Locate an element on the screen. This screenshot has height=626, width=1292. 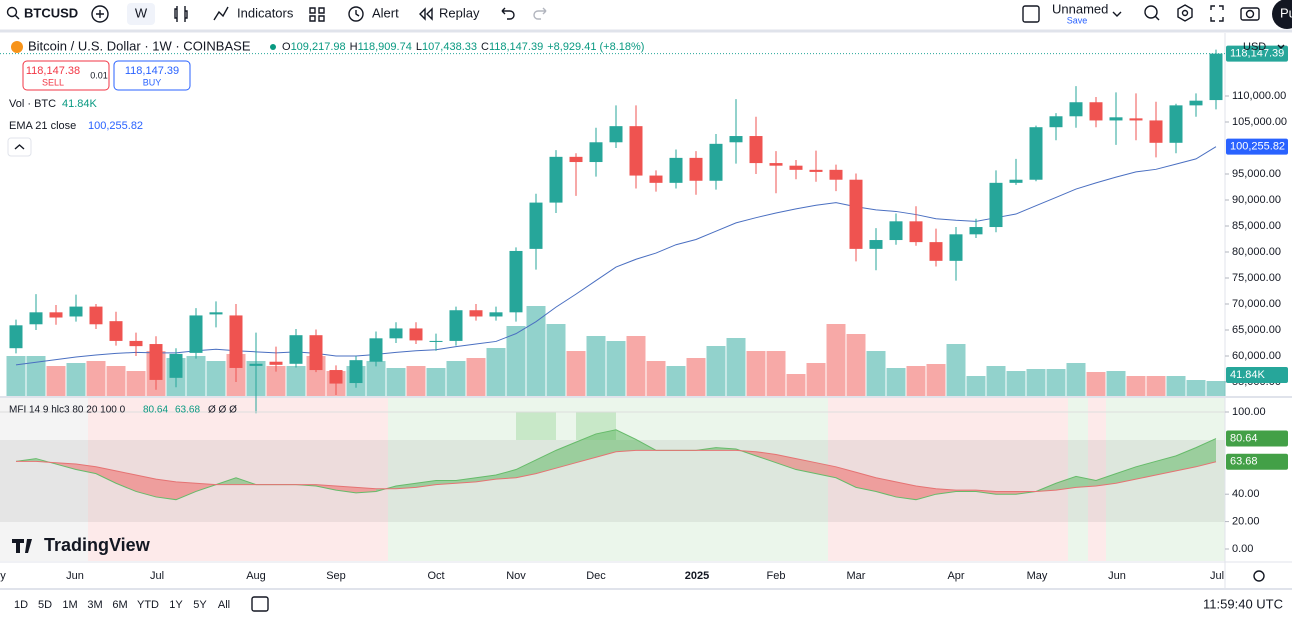
layout-name: Unnamed is located at coordinates (1080, 8).